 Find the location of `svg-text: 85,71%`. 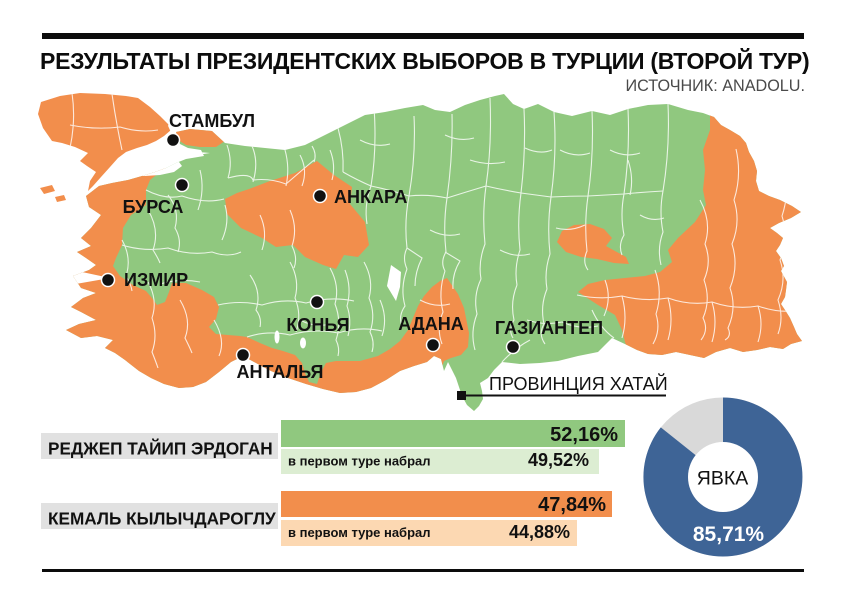

svg-text: 85,71% is located at coordinates (729, 534).